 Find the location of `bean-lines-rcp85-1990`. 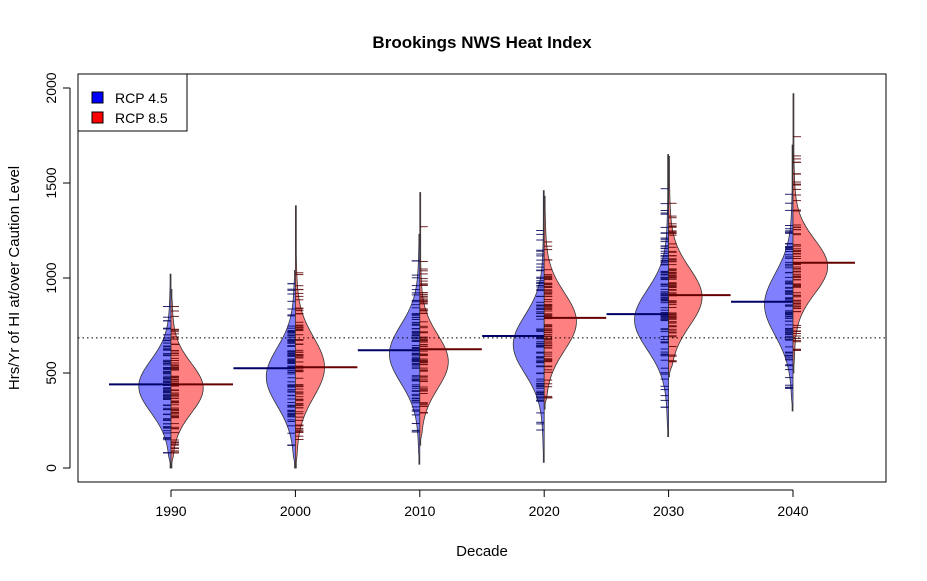

bean-lines-rcp85-1990 is located at coordinates (175, 380).